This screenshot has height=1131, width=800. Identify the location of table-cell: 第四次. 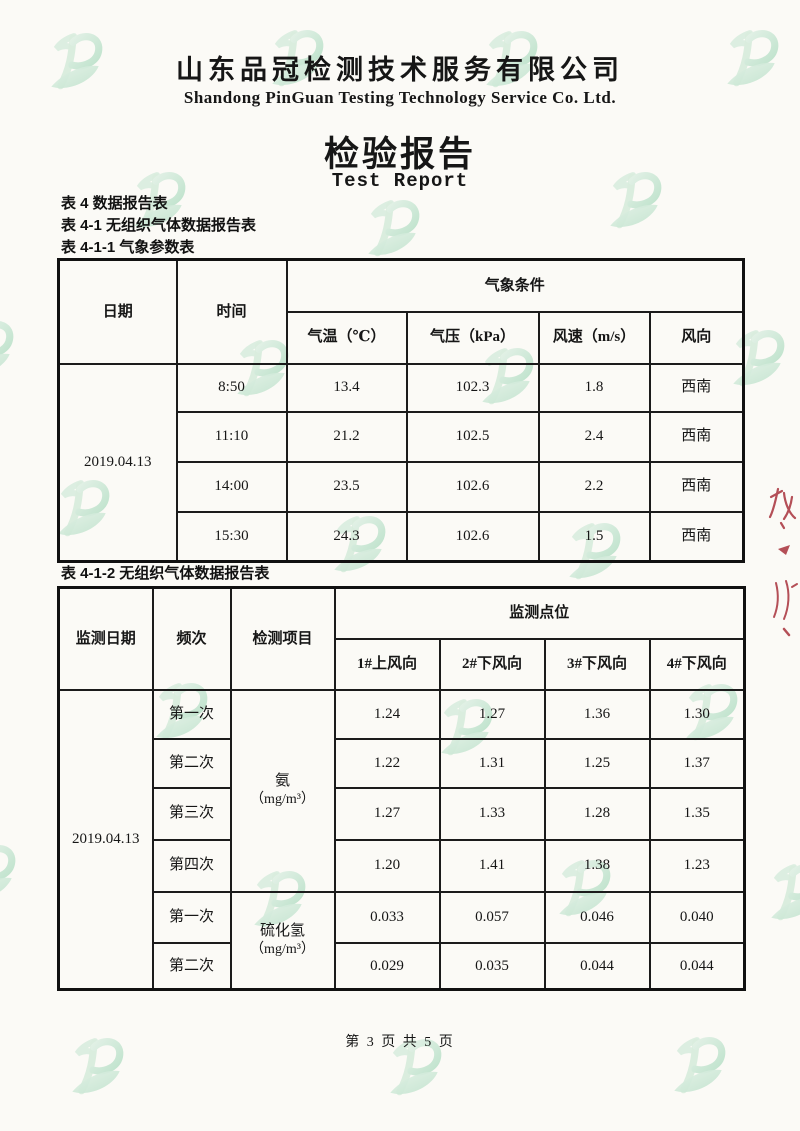
(191, 865).